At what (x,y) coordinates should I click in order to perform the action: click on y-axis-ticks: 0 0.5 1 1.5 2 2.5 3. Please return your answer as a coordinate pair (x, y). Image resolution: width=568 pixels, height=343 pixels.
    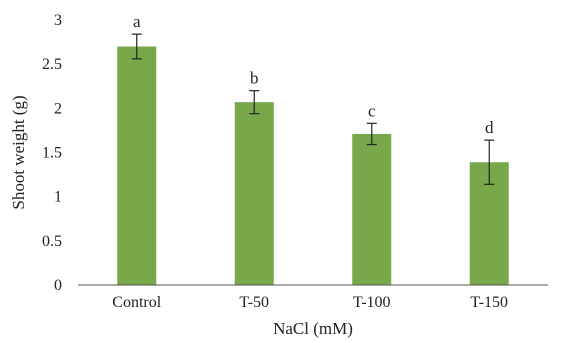
    Looking at the image, I should click on (52, 153).